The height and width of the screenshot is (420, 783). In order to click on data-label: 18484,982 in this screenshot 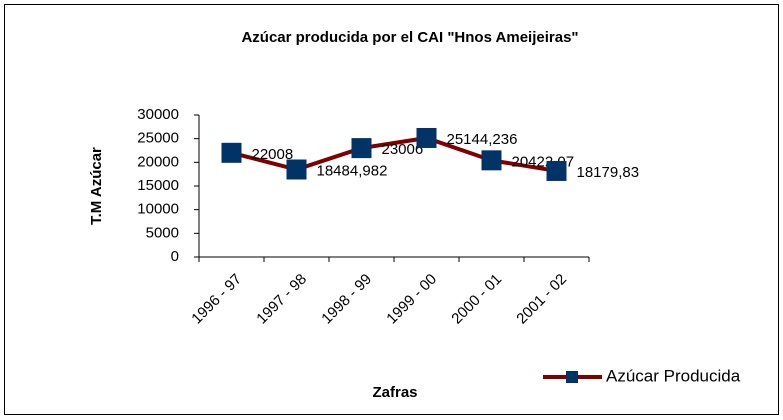, I will do `click(352, 170)`.